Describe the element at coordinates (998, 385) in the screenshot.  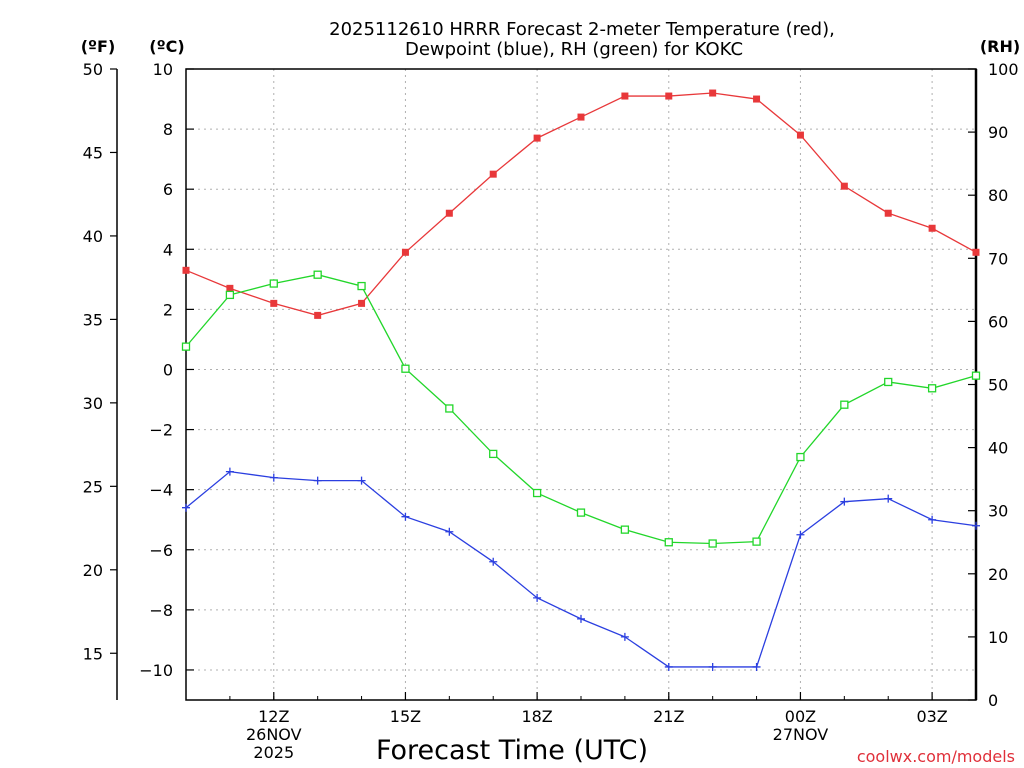
I see `rh-tick-label: 50` at that location.